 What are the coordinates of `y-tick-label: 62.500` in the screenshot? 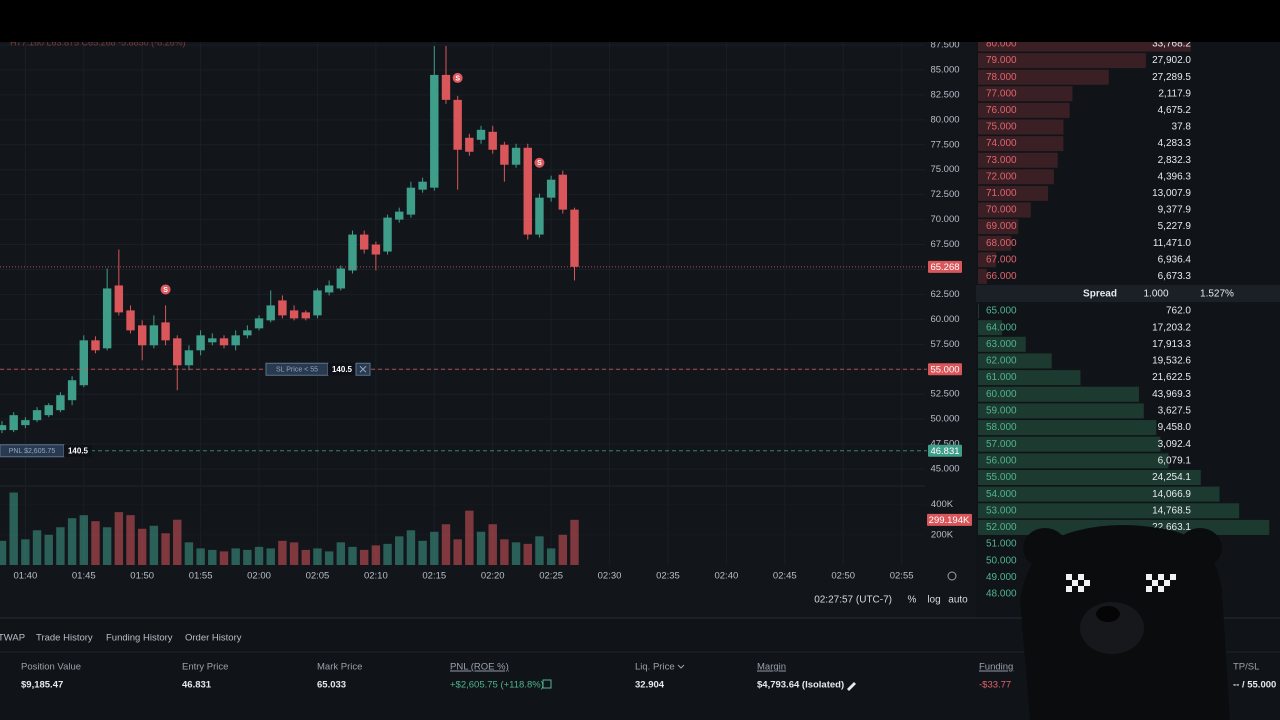 It's located at (944, 294).